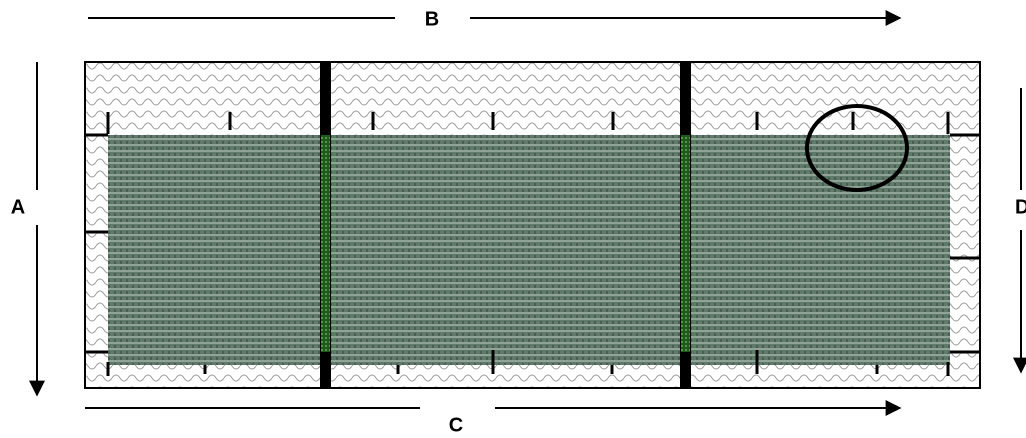 This screenshot has width=1026, height=438. Describe the element at coordinates (857, 148) in the screenshot. I see `highlight-circle` at that location.